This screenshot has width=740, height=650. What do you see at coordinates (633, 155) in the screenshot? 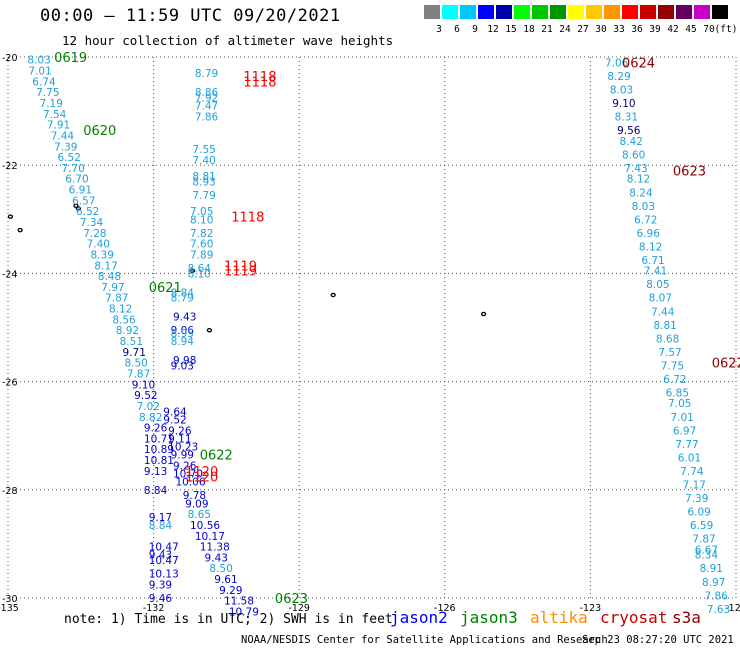
I see `wave-height-value: 8.60` at bounding box center [633, 155].